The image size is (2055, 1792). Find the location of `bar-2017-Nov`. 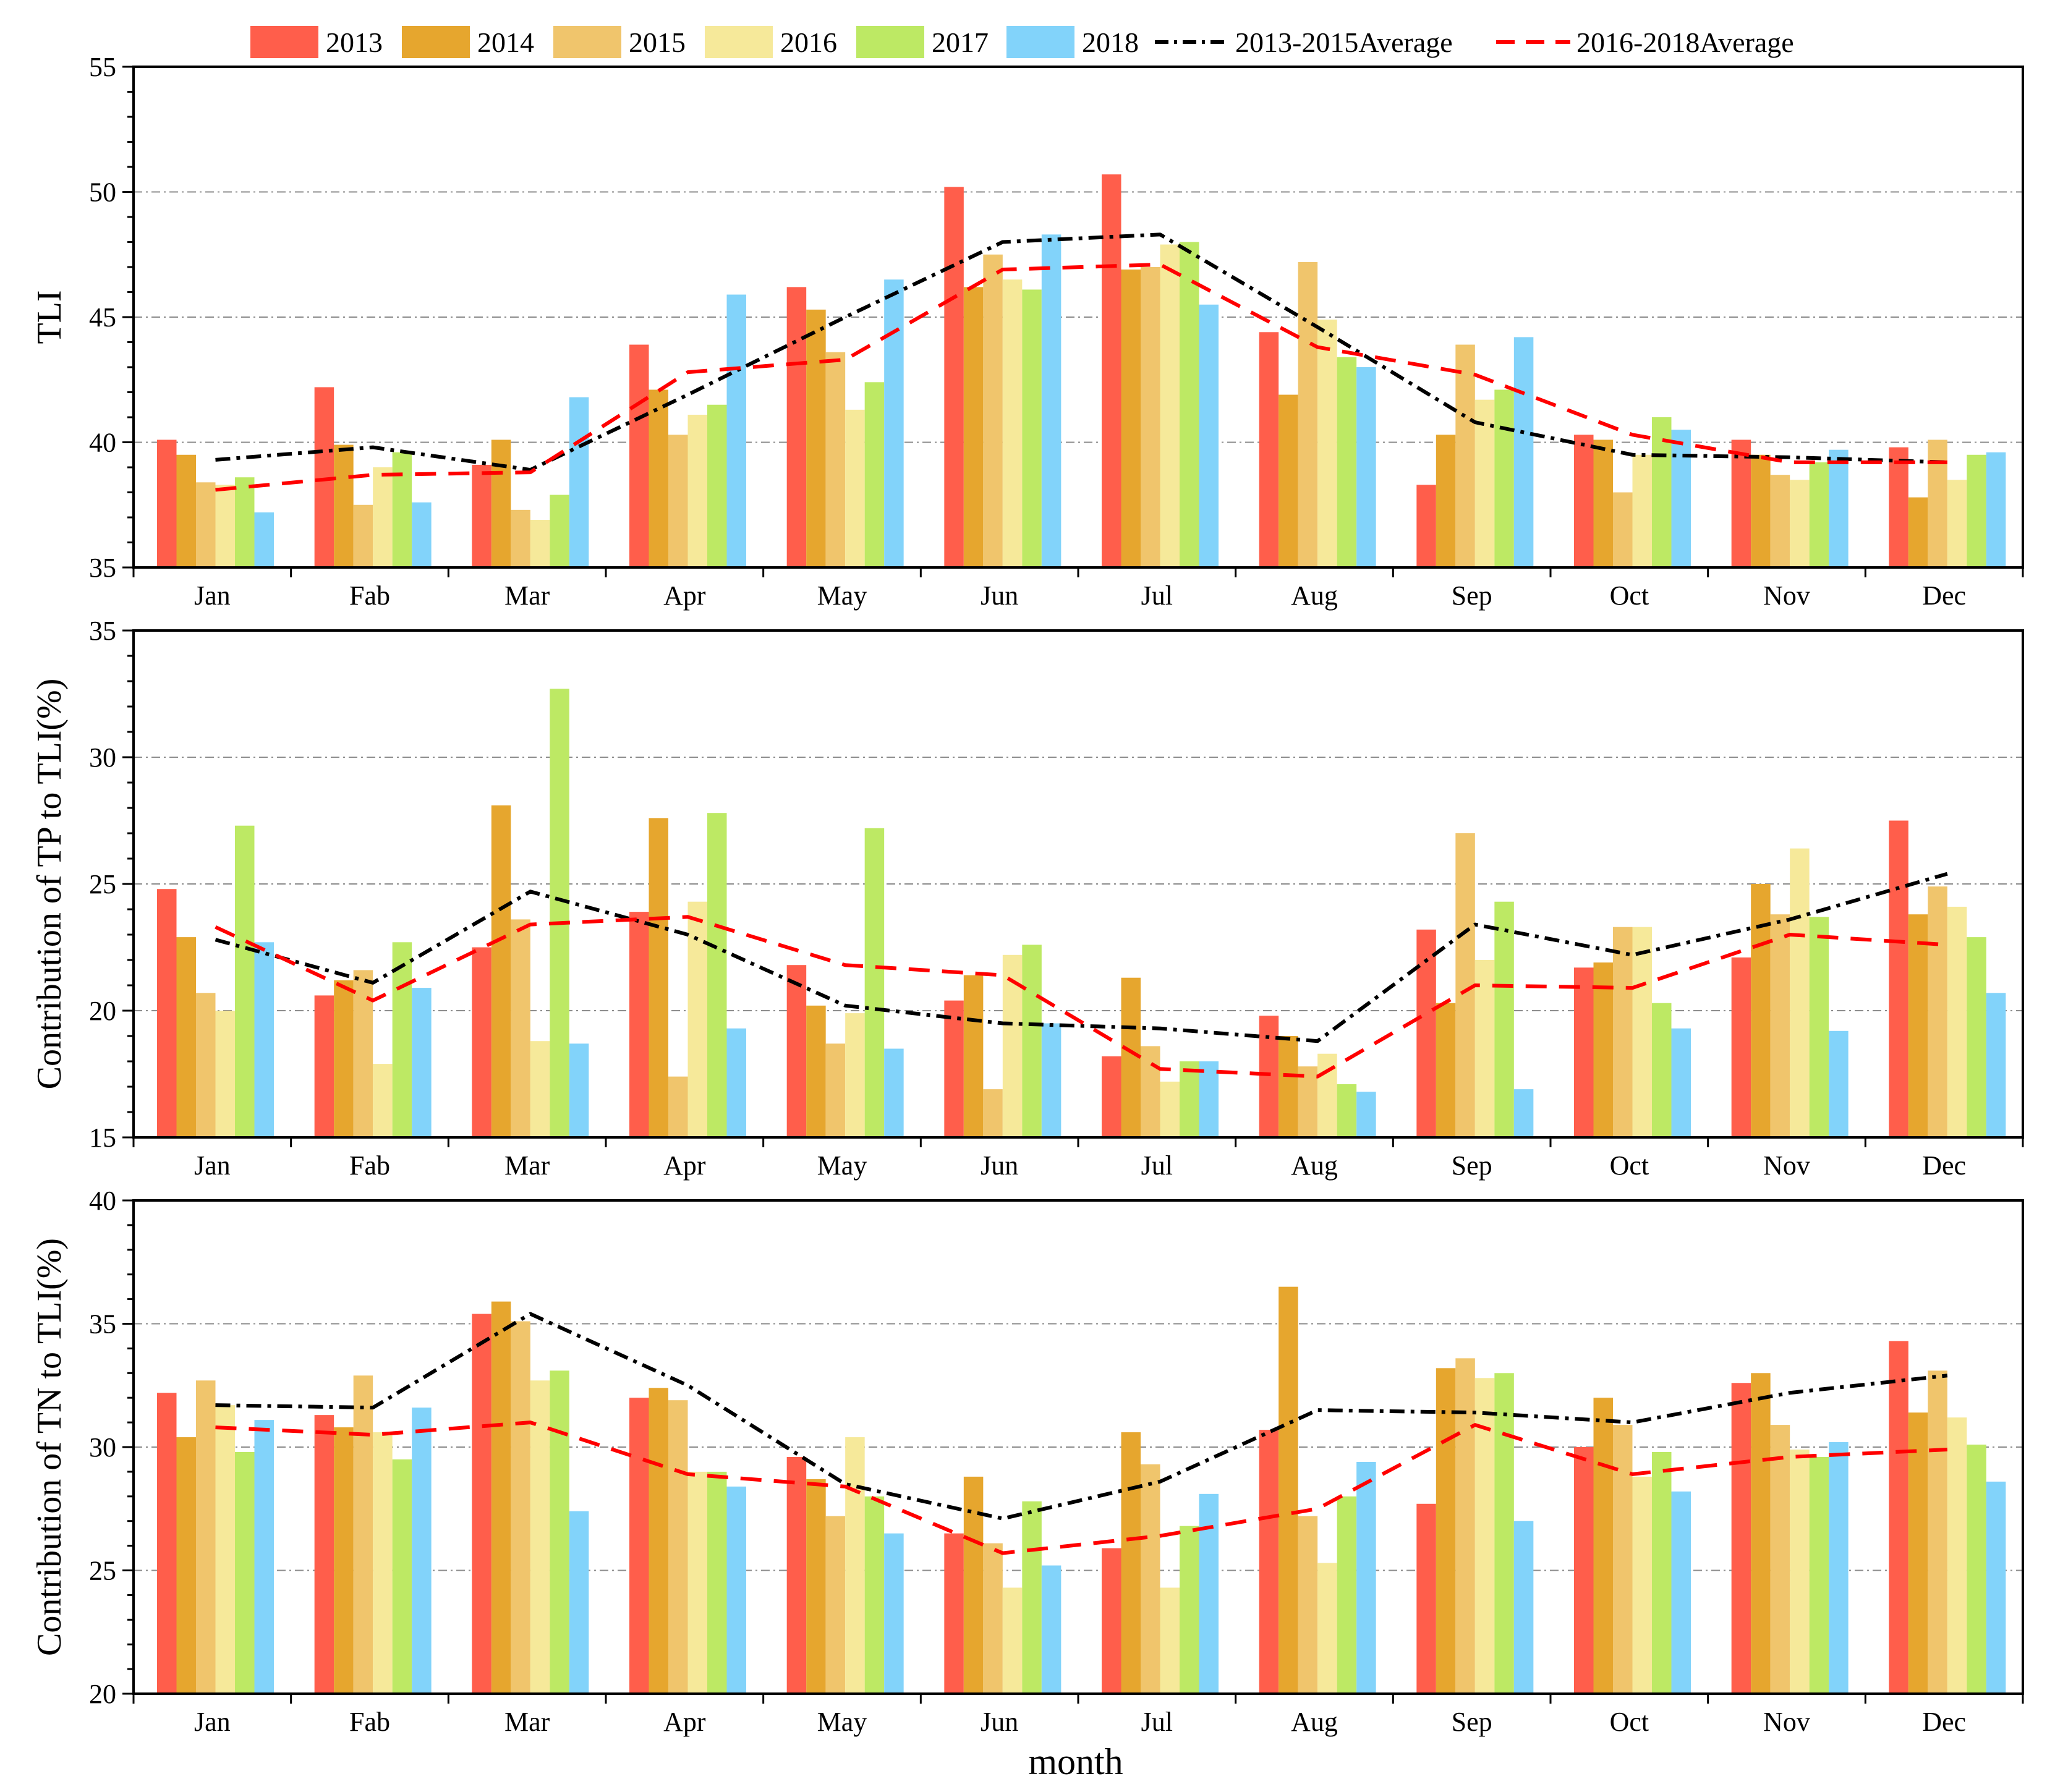

bar-2017-Nov is located at coordinates (1819, 514).